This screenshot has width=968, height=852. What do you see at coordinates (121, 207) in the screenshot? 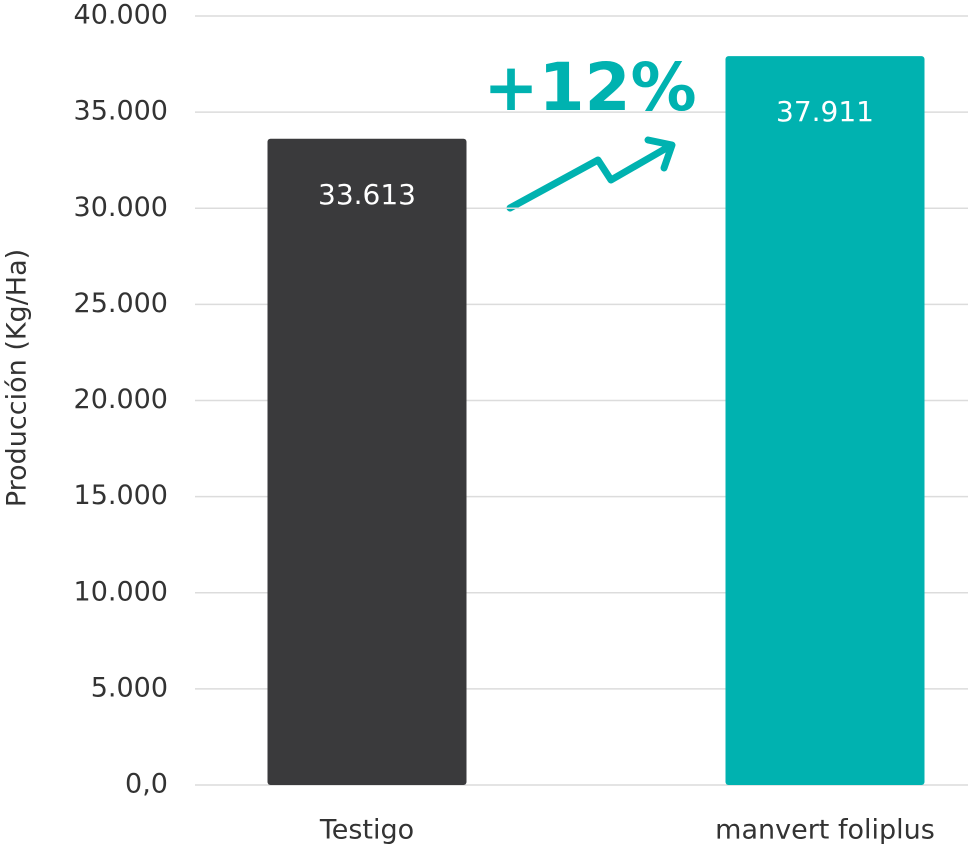
I see `y-tick-label: 30.000` at bounding box center [121, 207].